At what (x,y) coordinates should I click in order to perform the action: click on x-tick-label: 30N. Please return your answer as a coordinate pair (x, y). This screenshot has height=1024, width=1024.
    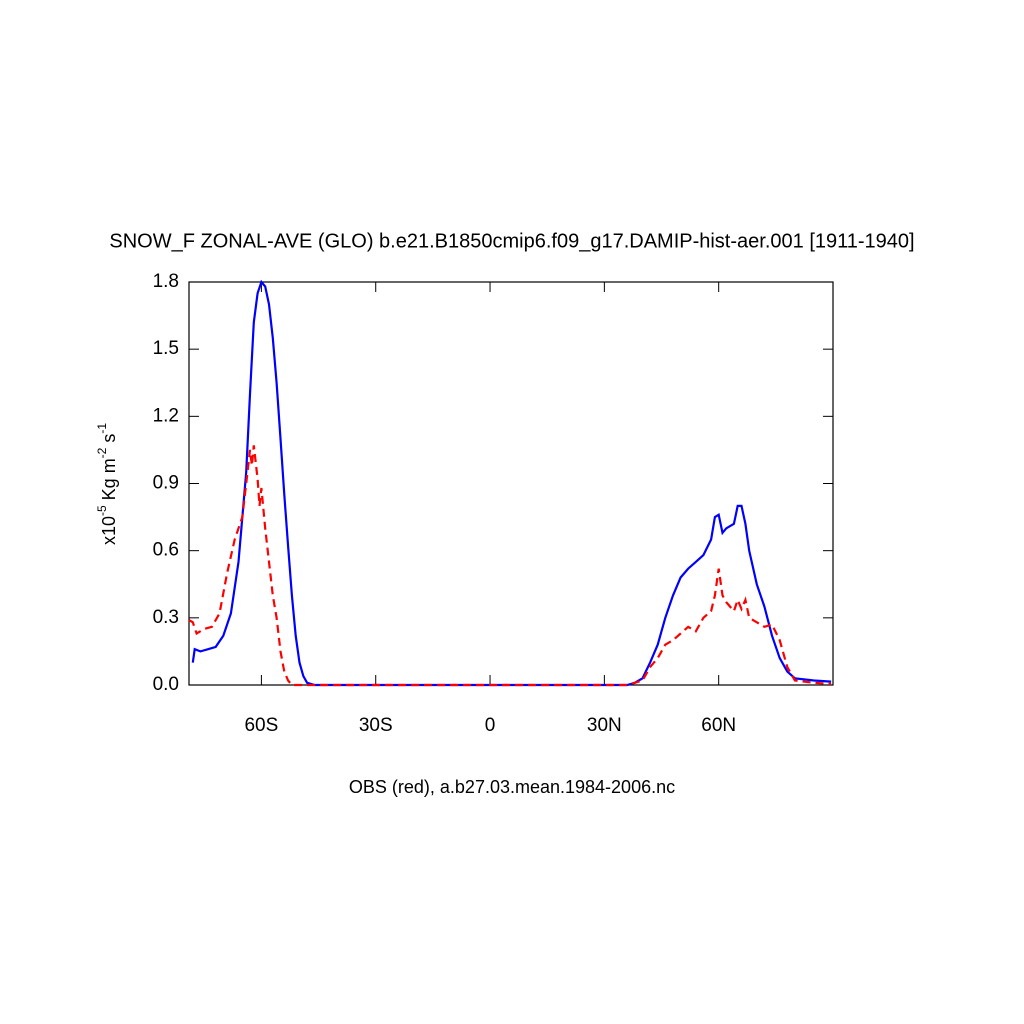
    Looking at the image, I should click on (604, 725).